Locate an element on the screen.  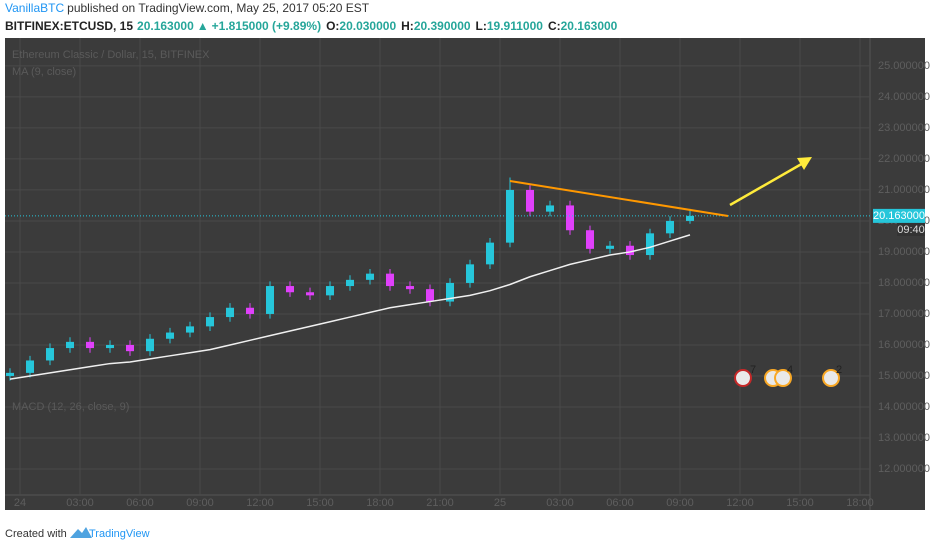
y-tick-label: 12.000000 is located at coordinates (904, 469).